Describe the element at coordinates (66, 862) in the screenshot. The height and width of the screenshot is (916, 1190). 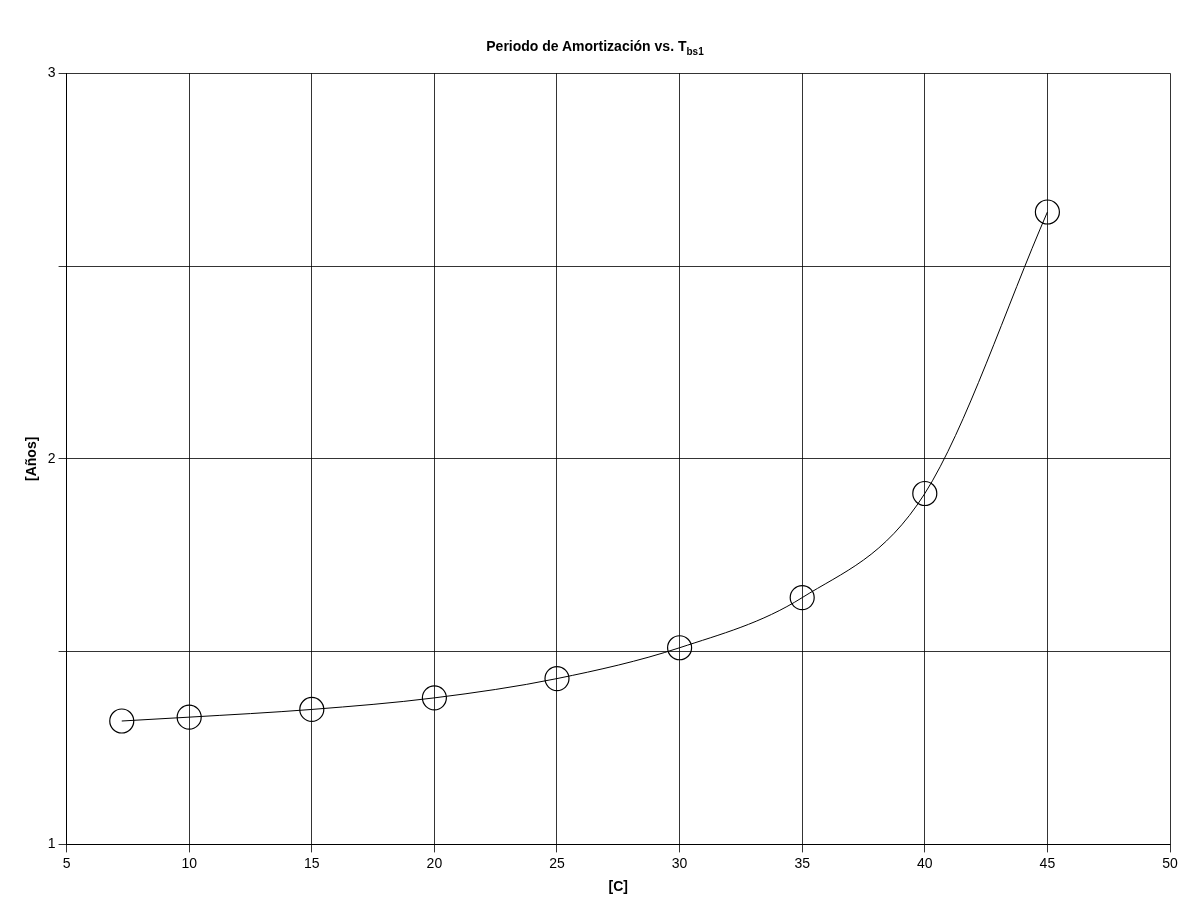
I see `x-tick-label: 5` at that location.